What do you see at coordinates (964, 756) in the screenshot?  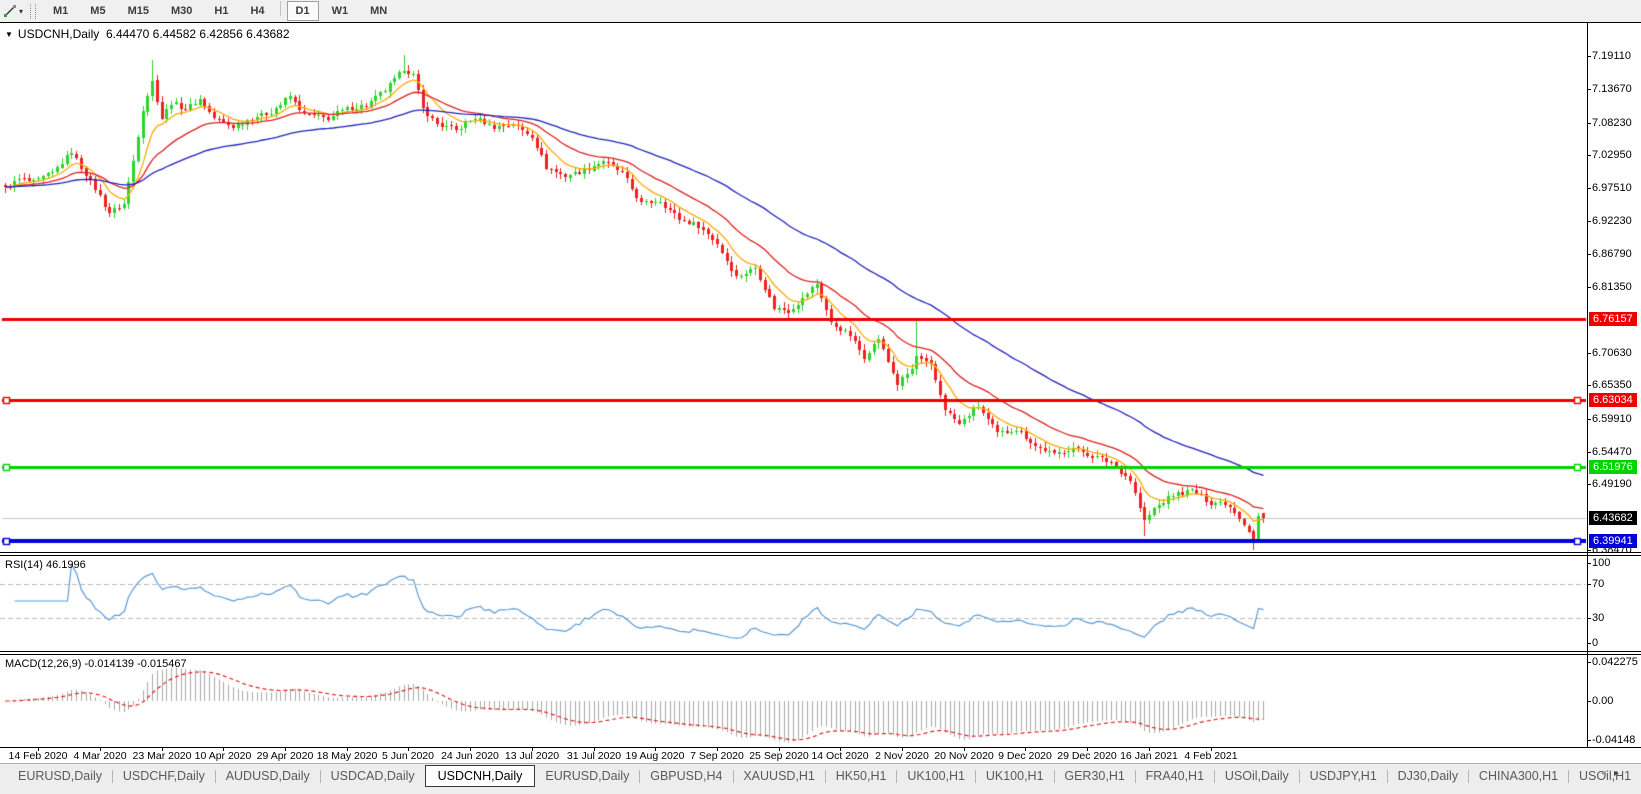 I see `date-tick-label: 20 Nov 2020` at bounding box center [964, 756].